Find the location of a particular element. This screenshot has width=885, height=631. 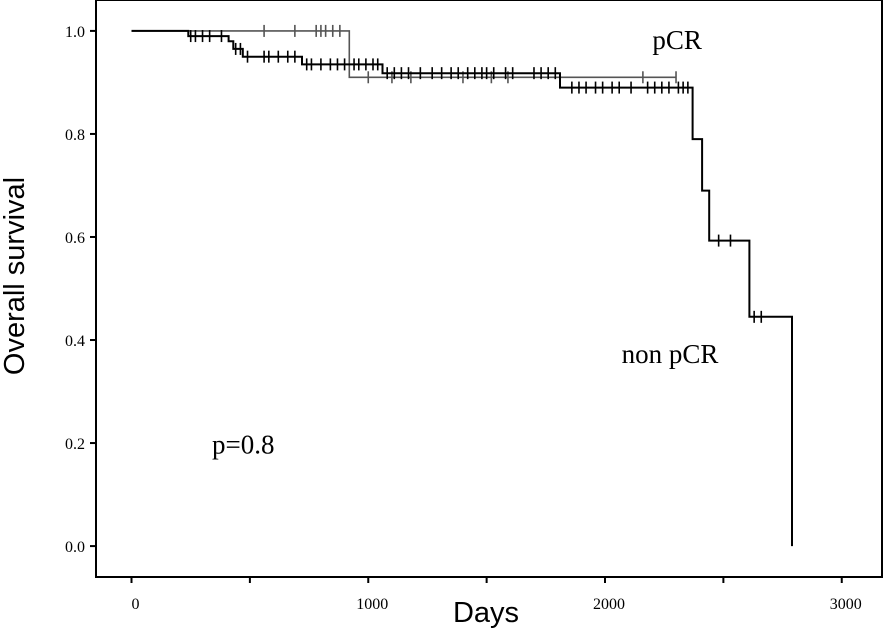

annotation-label: p=0.8 is located at coordinates (243, 444).